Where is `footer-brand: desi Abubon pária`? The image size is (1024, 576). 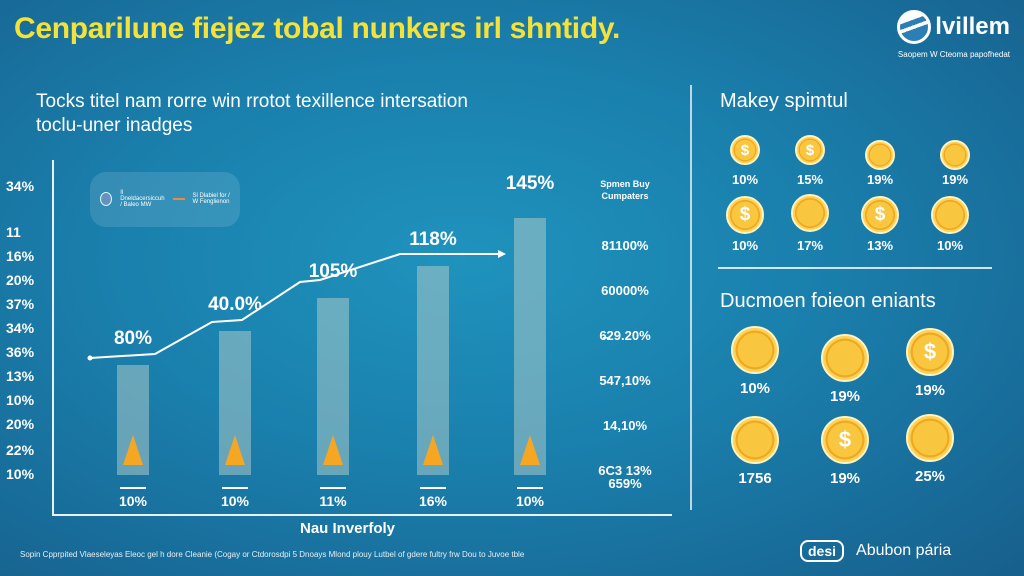 footer-brand: desi Abubon pária is located at coordinates (875, 551).